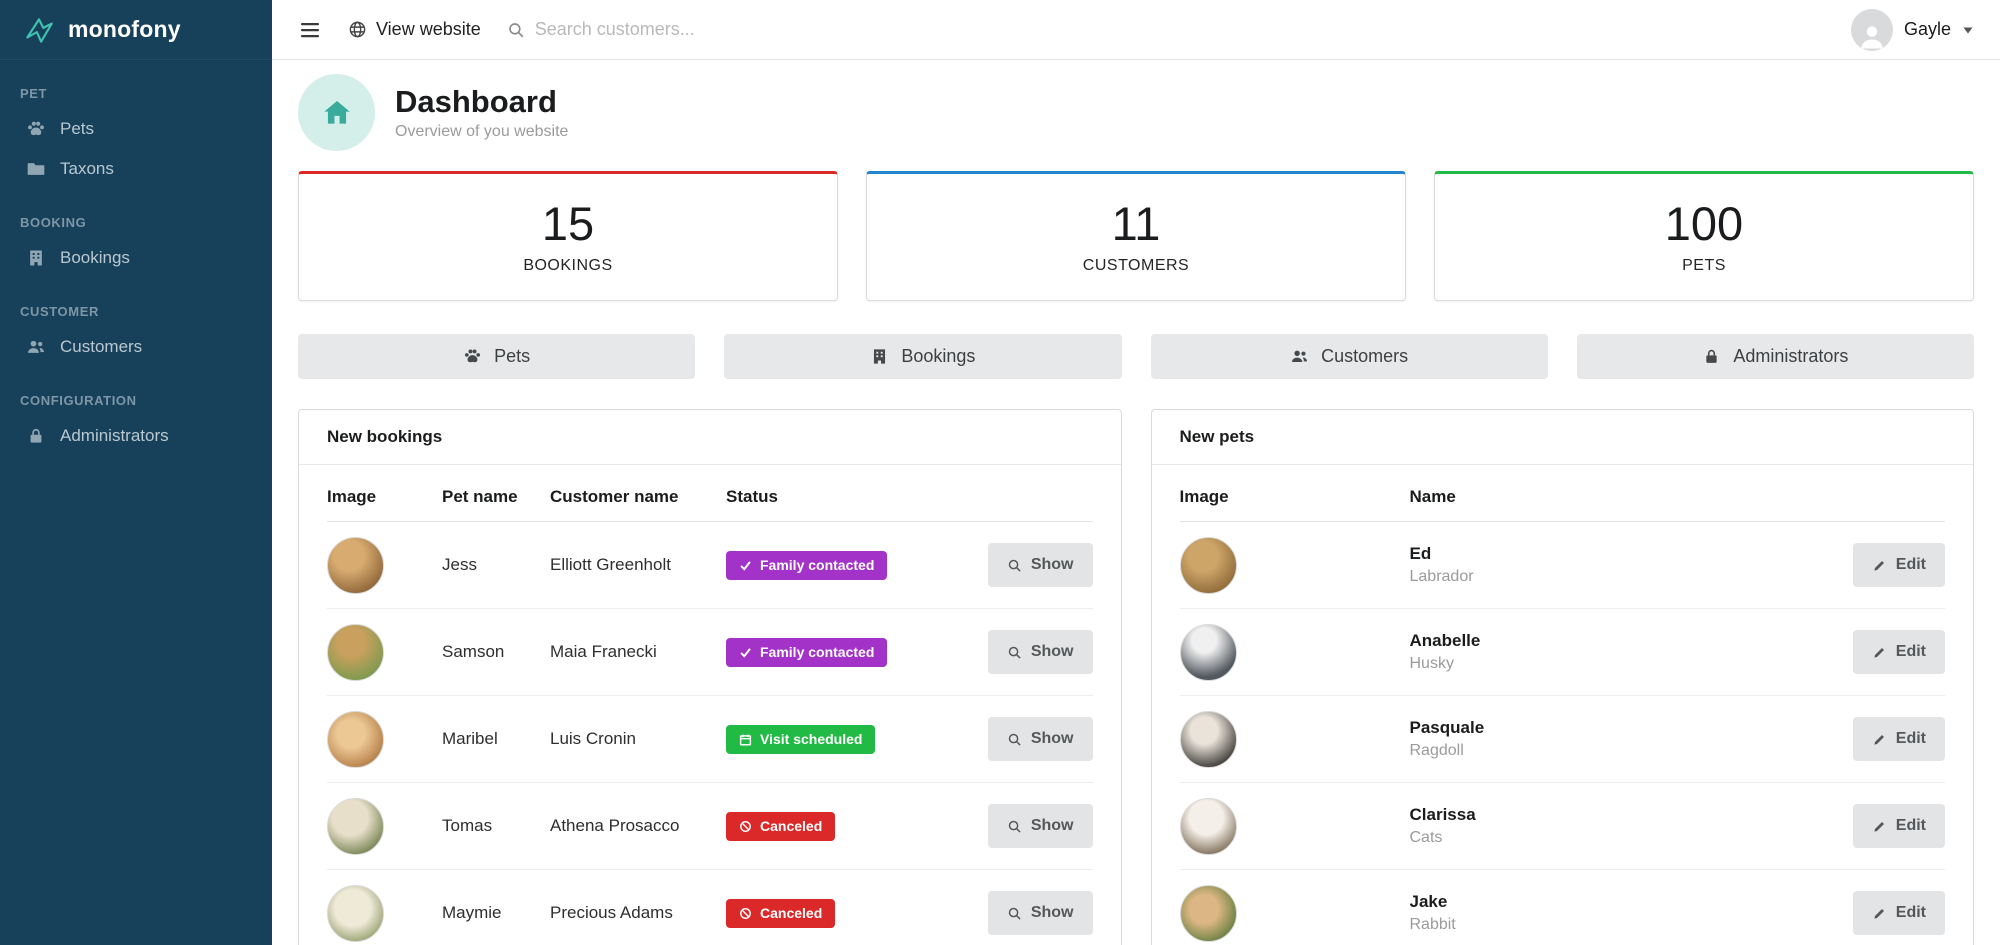 Image resolution: width=2000 pixels, height=945 pixels. Describe the element at coordinates (745, 826) in the screenshot. I see `ban-icon` at that location.